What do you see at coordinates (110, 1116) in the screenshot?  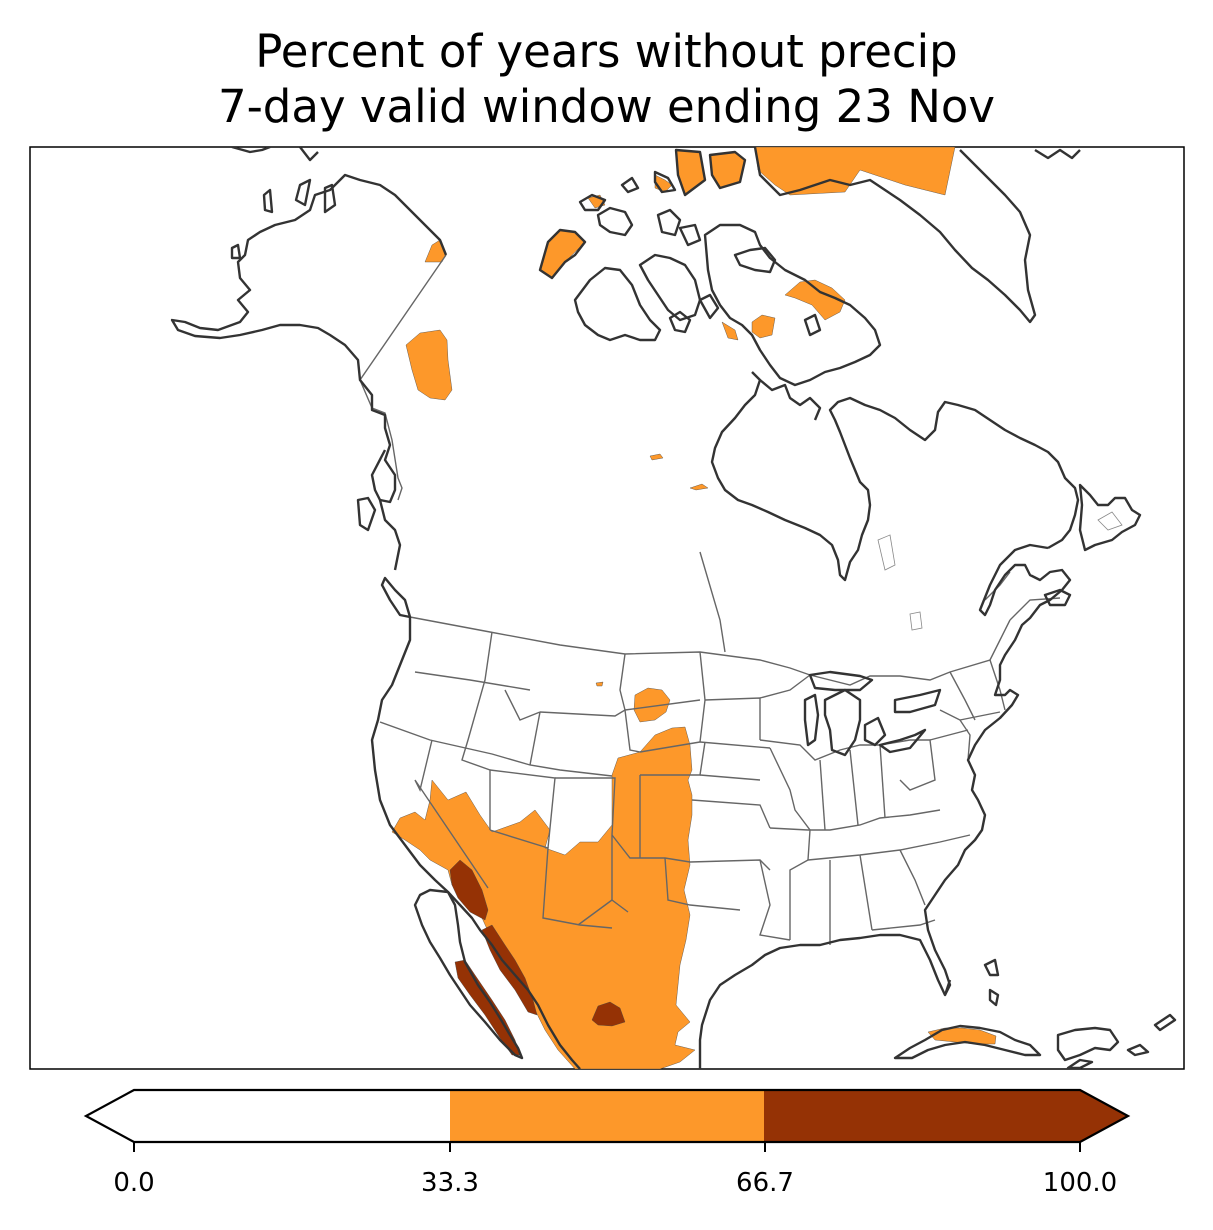 I see `colorbar-extend-low` at bounding box center [110, 1116].